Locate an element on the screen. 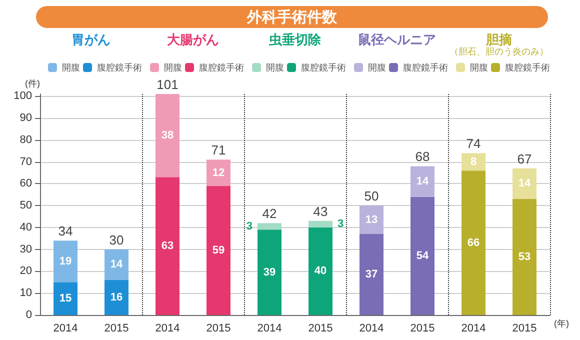 The height and width of the screenshot is (340, 580). data-label: 38 is located at coordinates (167, 136).